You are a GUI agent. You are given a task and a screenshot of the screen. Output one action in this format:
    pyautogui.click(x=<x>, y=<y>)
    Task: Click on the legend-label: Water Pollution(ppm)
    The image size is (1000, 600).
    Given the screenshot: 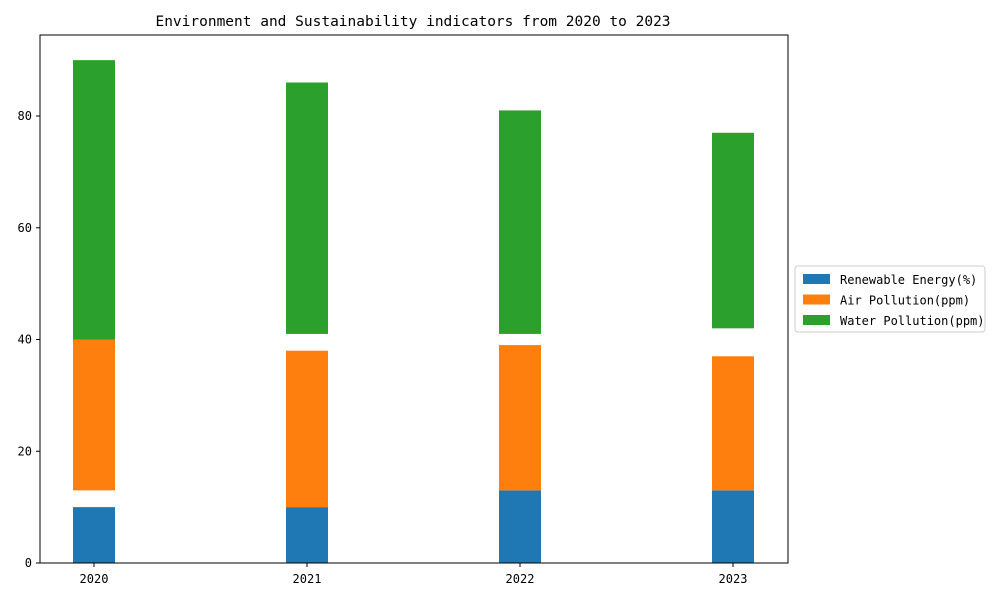 What is the action you would take?
    pyautogui.click(x=912, y=321)
    